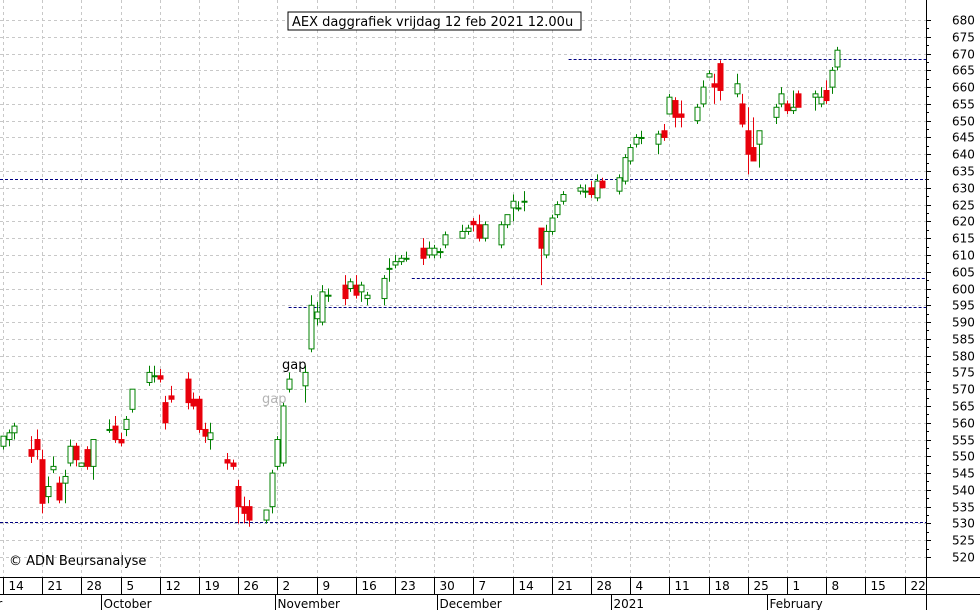 The image size is (980, 610). What do you see at coordinates (173, 586) in the screenshot?
I see `x-tick-label: 12` at bounding box center [173, 586].